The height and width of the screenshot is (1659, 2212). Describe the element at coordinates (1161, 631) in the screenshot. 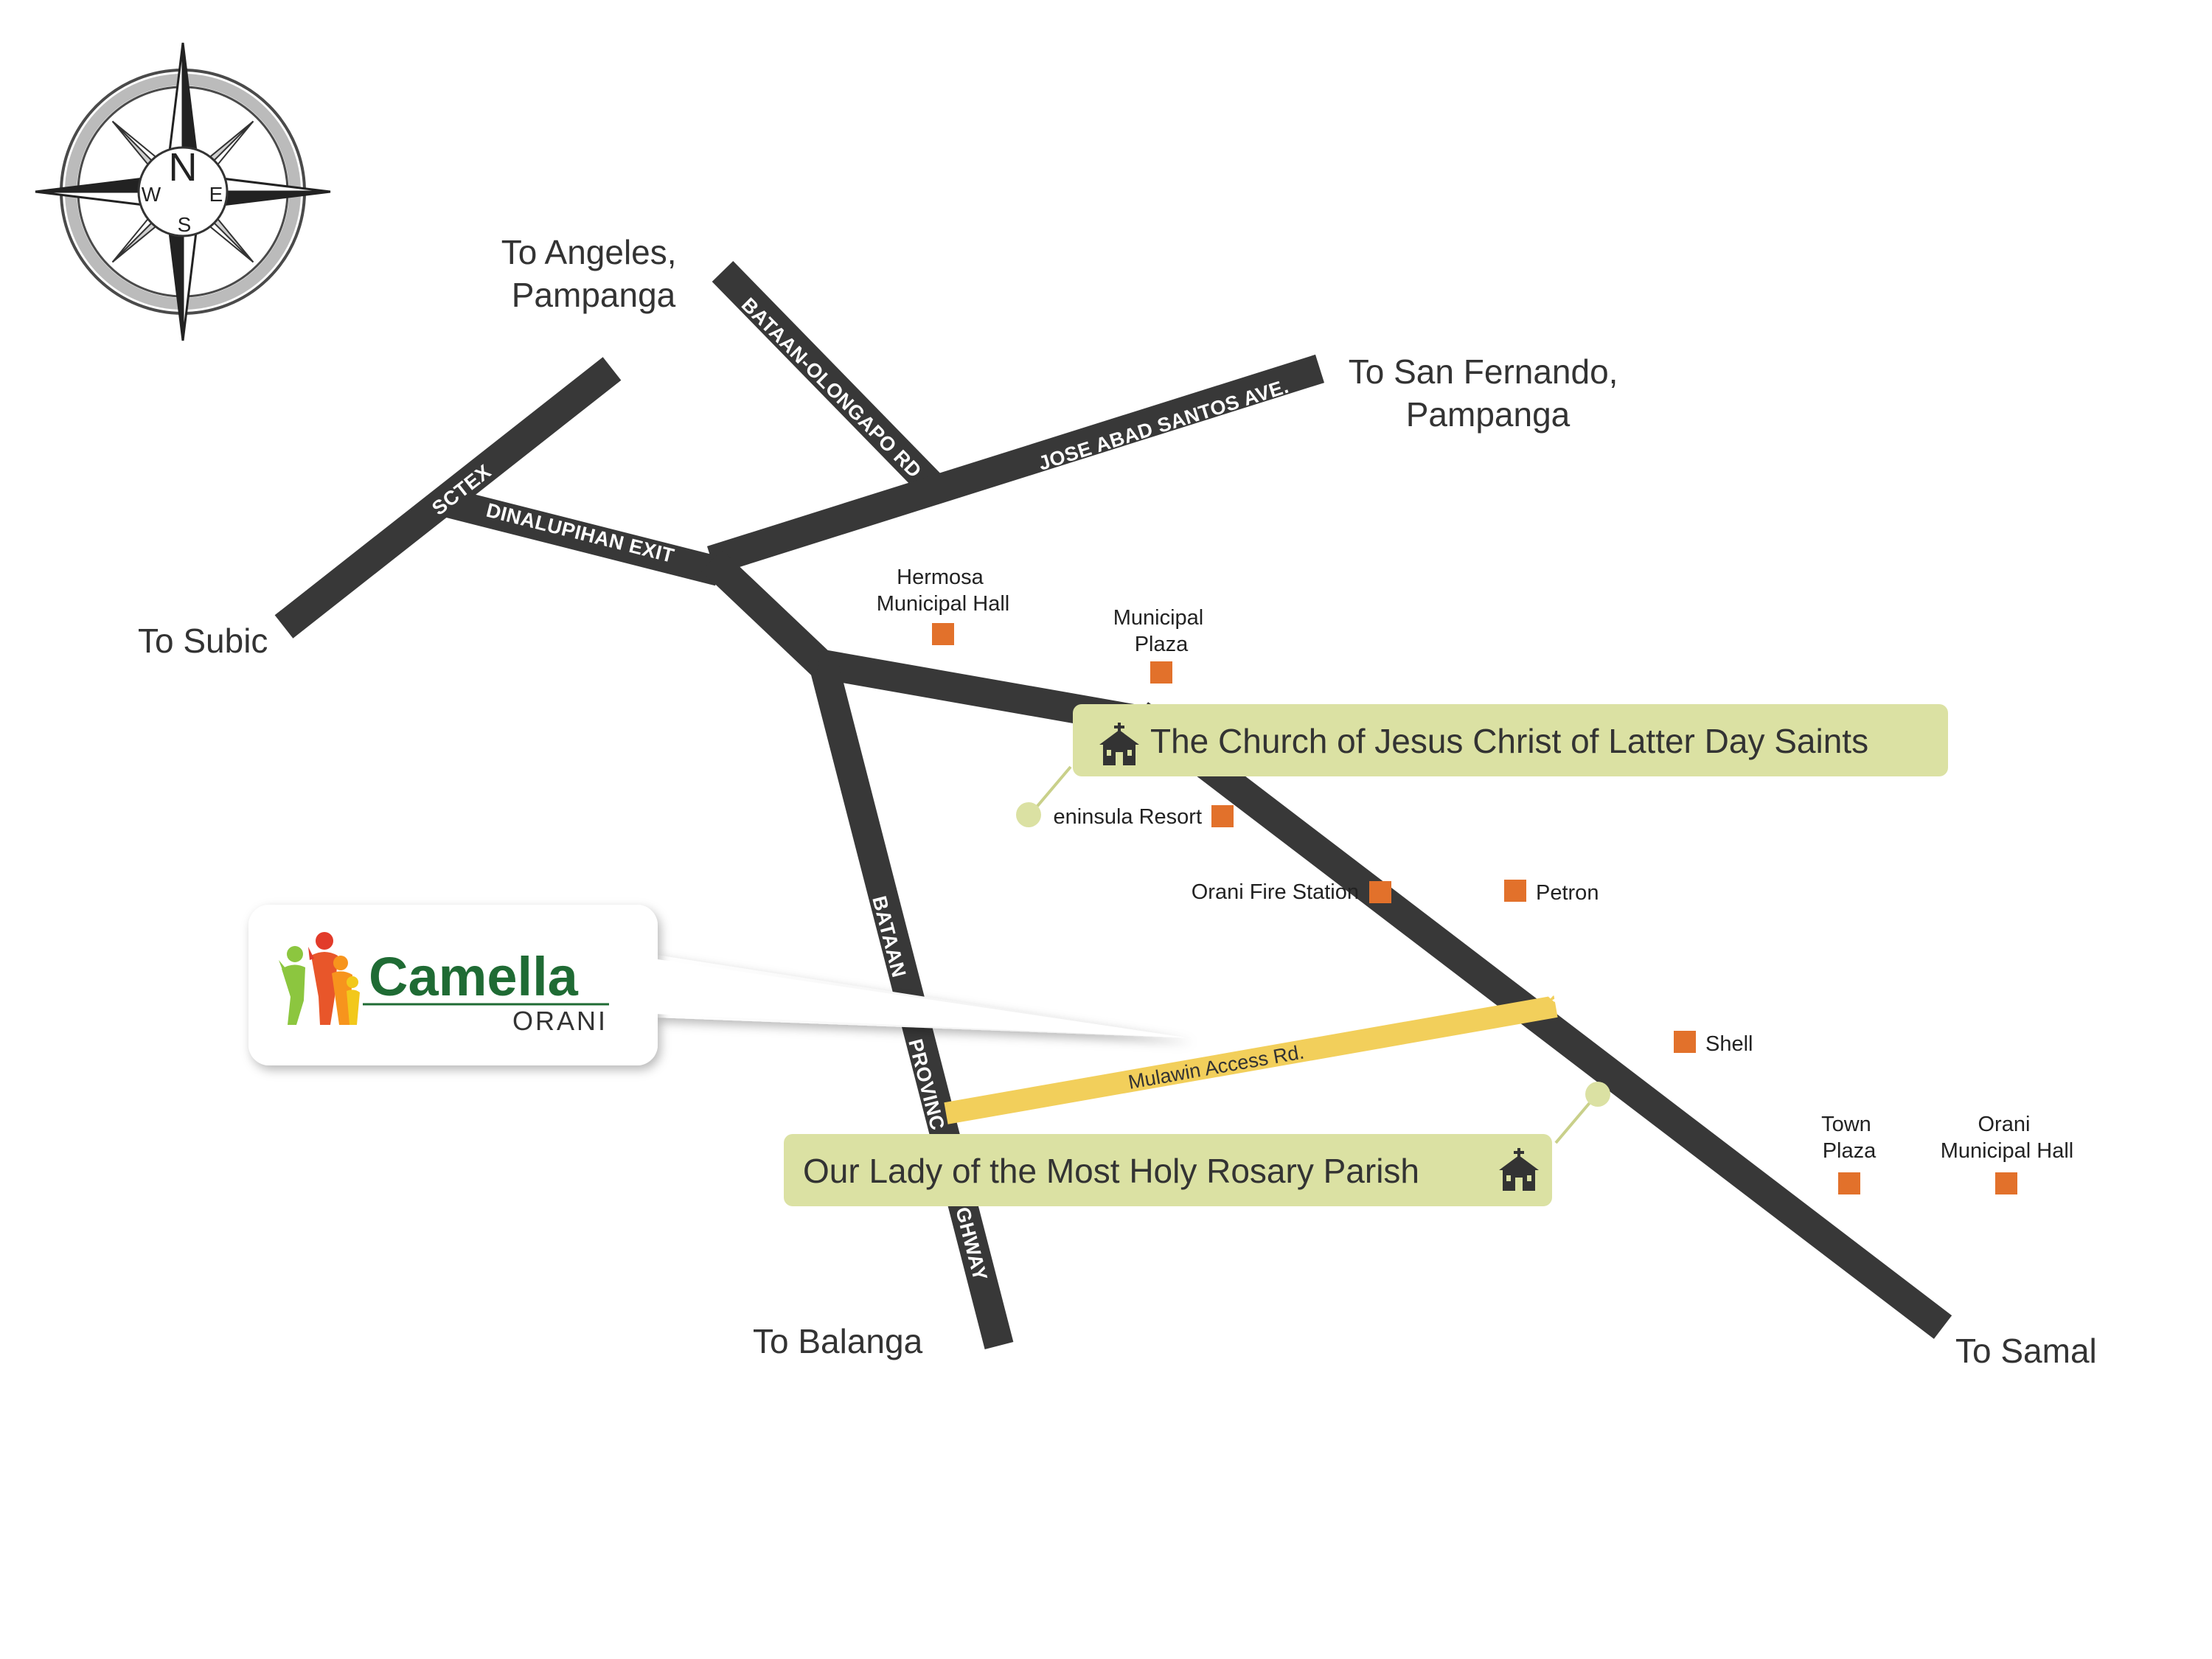

I see `svg-text: Municipal Plaza` at that location.